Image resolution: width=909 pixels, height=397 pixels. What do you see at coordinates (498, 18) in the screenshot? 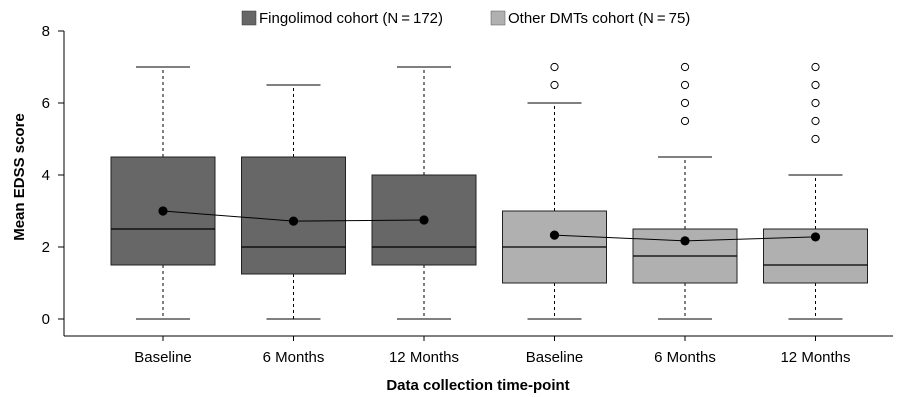
I see `legend-swatch-other-dmts` at bounding box center [498, 18].